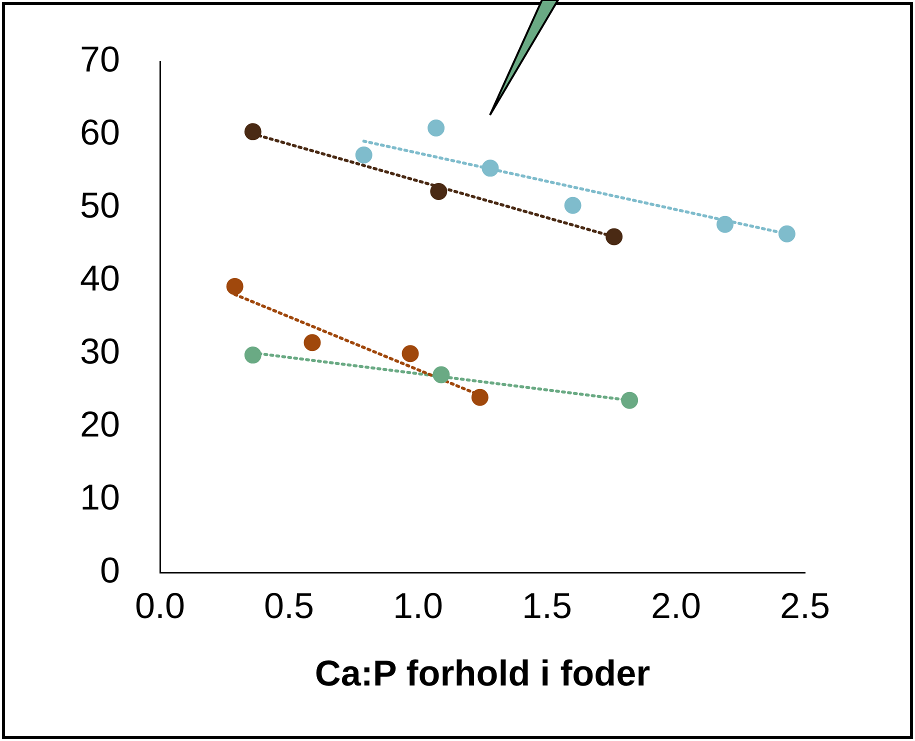 This screenshot has width=915, height=741. What do you see at coordinates (100, 424) in the screenshot?
I see `y-tick-label: 20` at bounding box center [100, 424].